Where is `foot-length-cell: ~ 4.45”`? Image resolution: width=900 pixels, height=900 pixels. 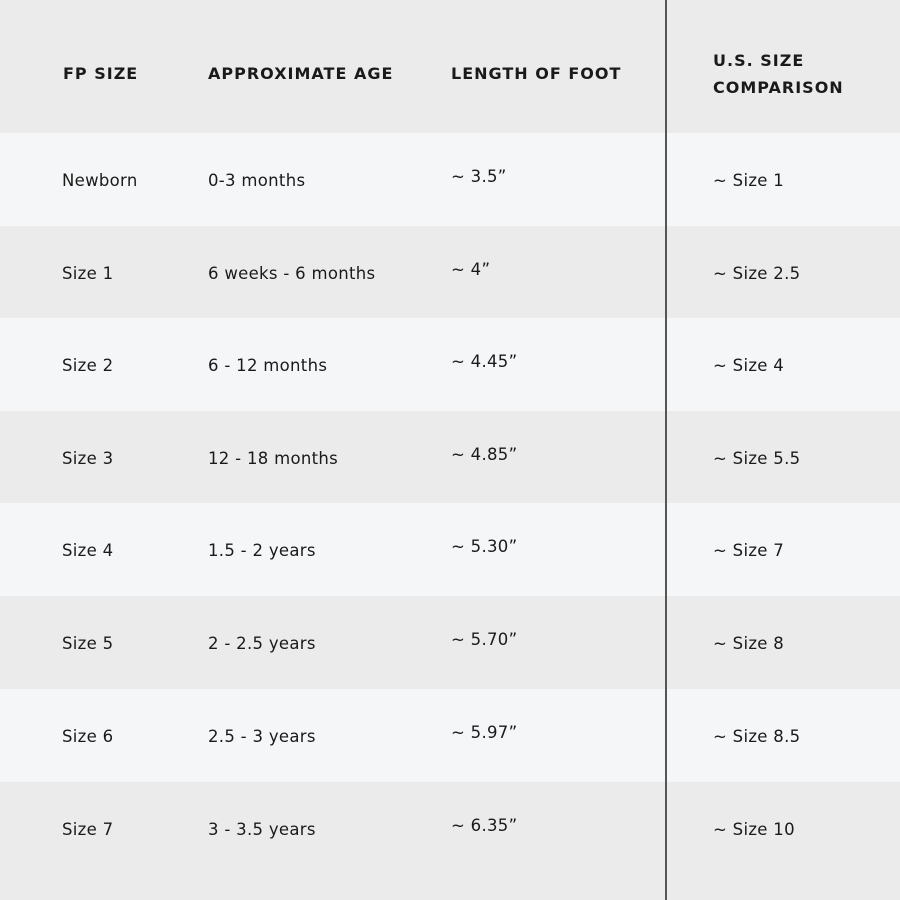
foot-length-cell: ~ 4.45” is located at coordinates (484, 361).